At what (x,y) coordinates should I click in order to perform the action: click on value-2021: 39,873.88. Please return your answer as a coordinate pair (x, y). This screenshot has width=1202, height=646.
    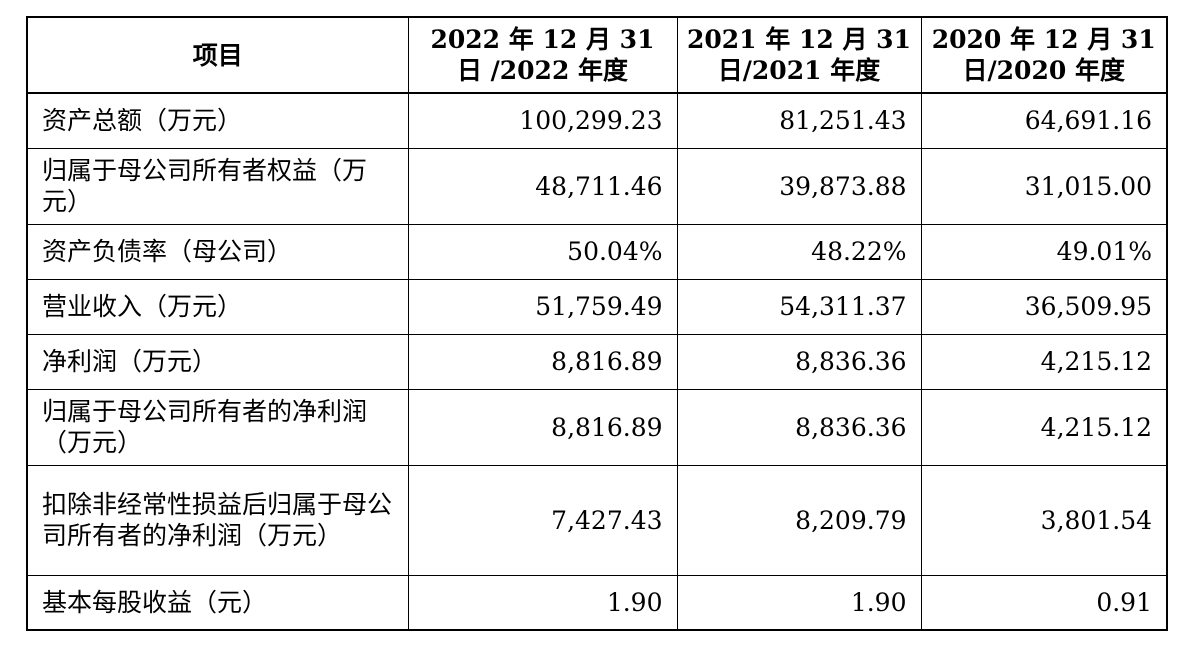
    Looking at the image, I should click on (799, 186).